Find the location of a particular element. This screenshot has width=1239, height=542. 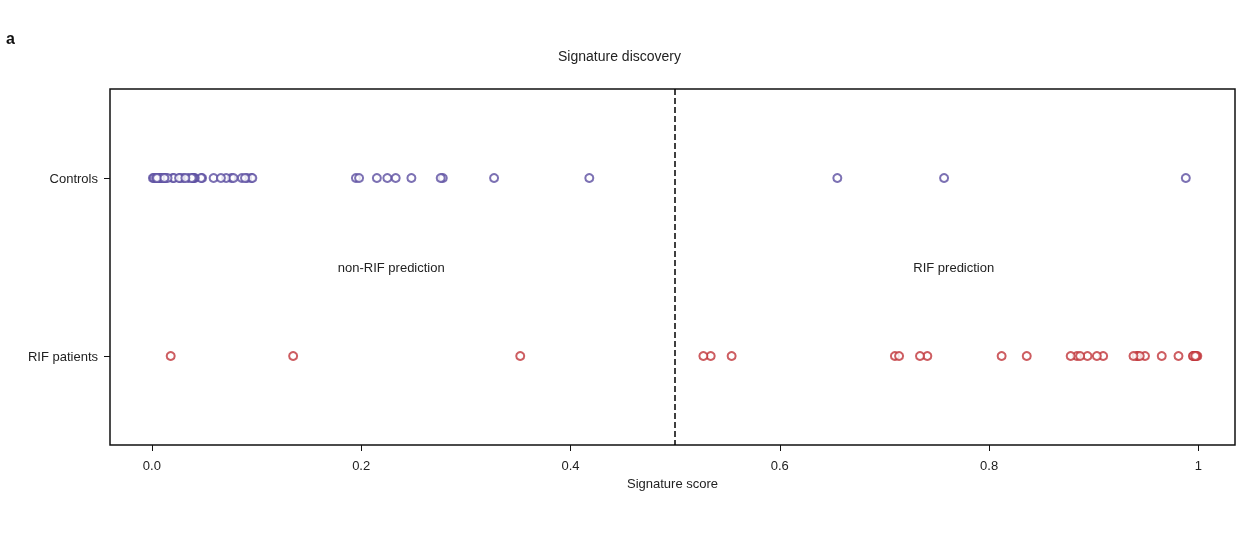

y-tick-label: Controls is located at coordinates (74, 178).